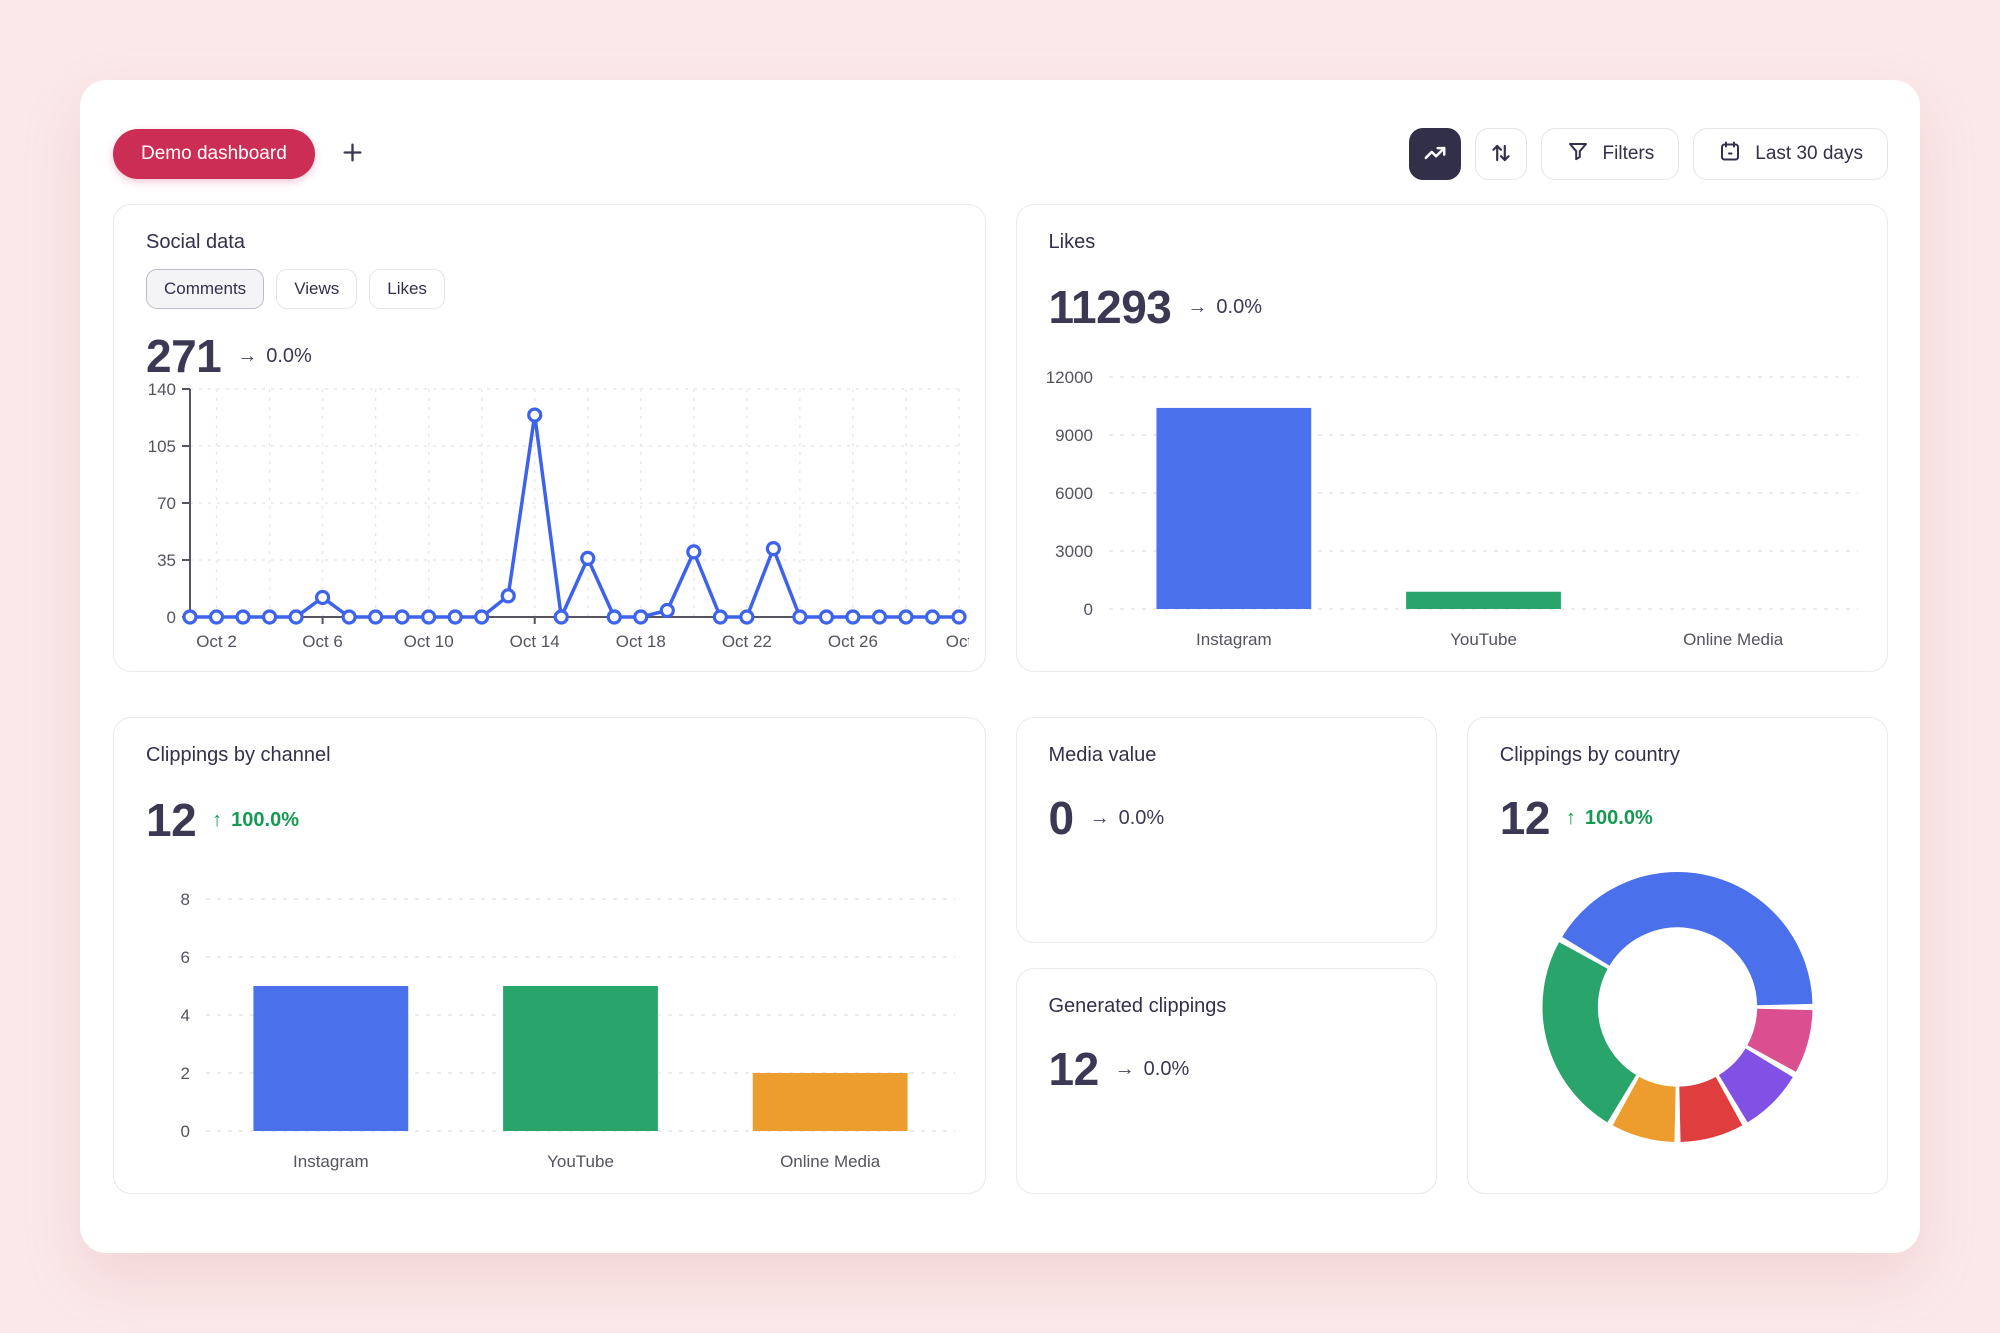 The height and width of the screenshot is (1333, 2000). Describe the element at coordinates (1628, 153) in the screenshot. I see `filters-label: Filters` at that location.